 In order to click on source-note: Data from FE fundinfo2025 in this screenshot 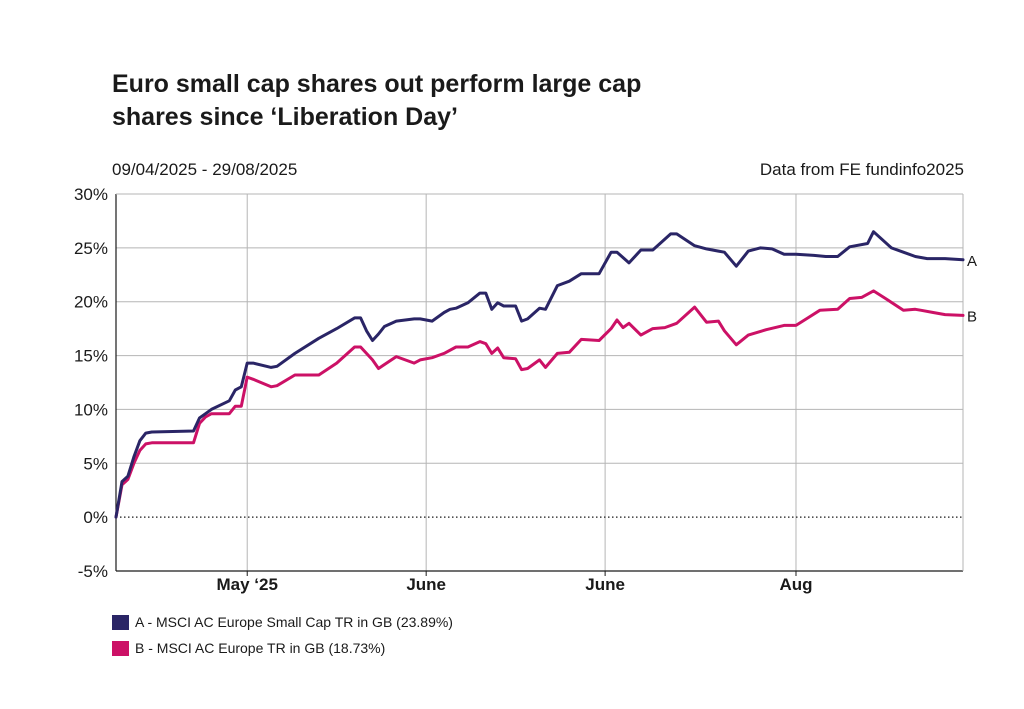, I will do `click(861, 169)`.